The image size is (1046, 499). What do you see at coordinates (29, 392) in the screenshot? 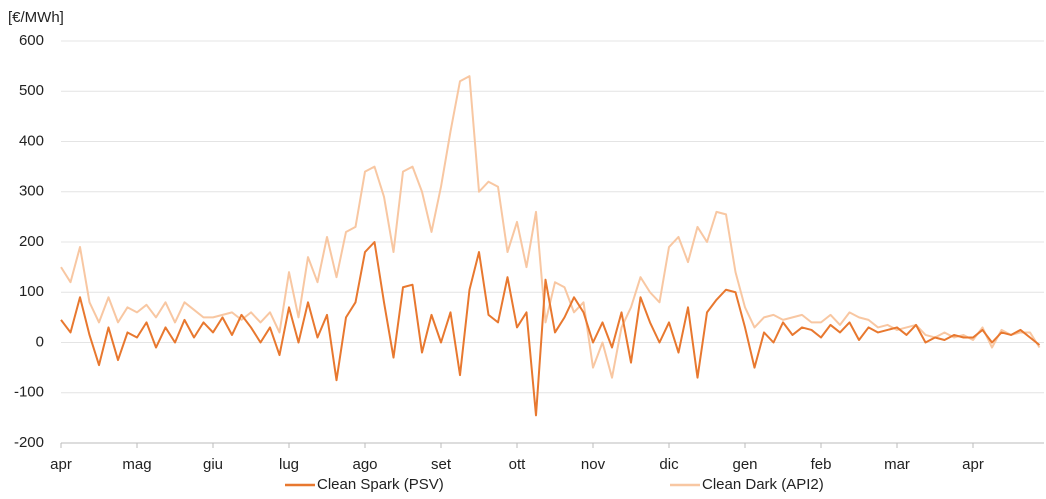
I see `y-tick-label: -100` at bounding box center [29, 392].